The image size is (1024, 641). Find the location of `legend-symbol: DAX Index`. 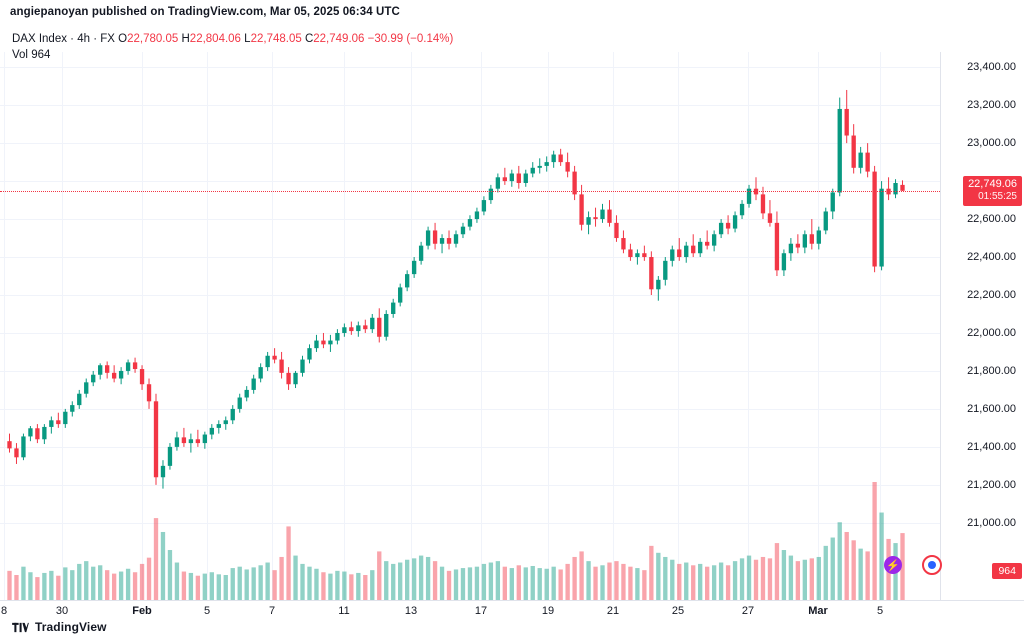

legend-symbol: DAX Index is located at coordinates (39, 39).